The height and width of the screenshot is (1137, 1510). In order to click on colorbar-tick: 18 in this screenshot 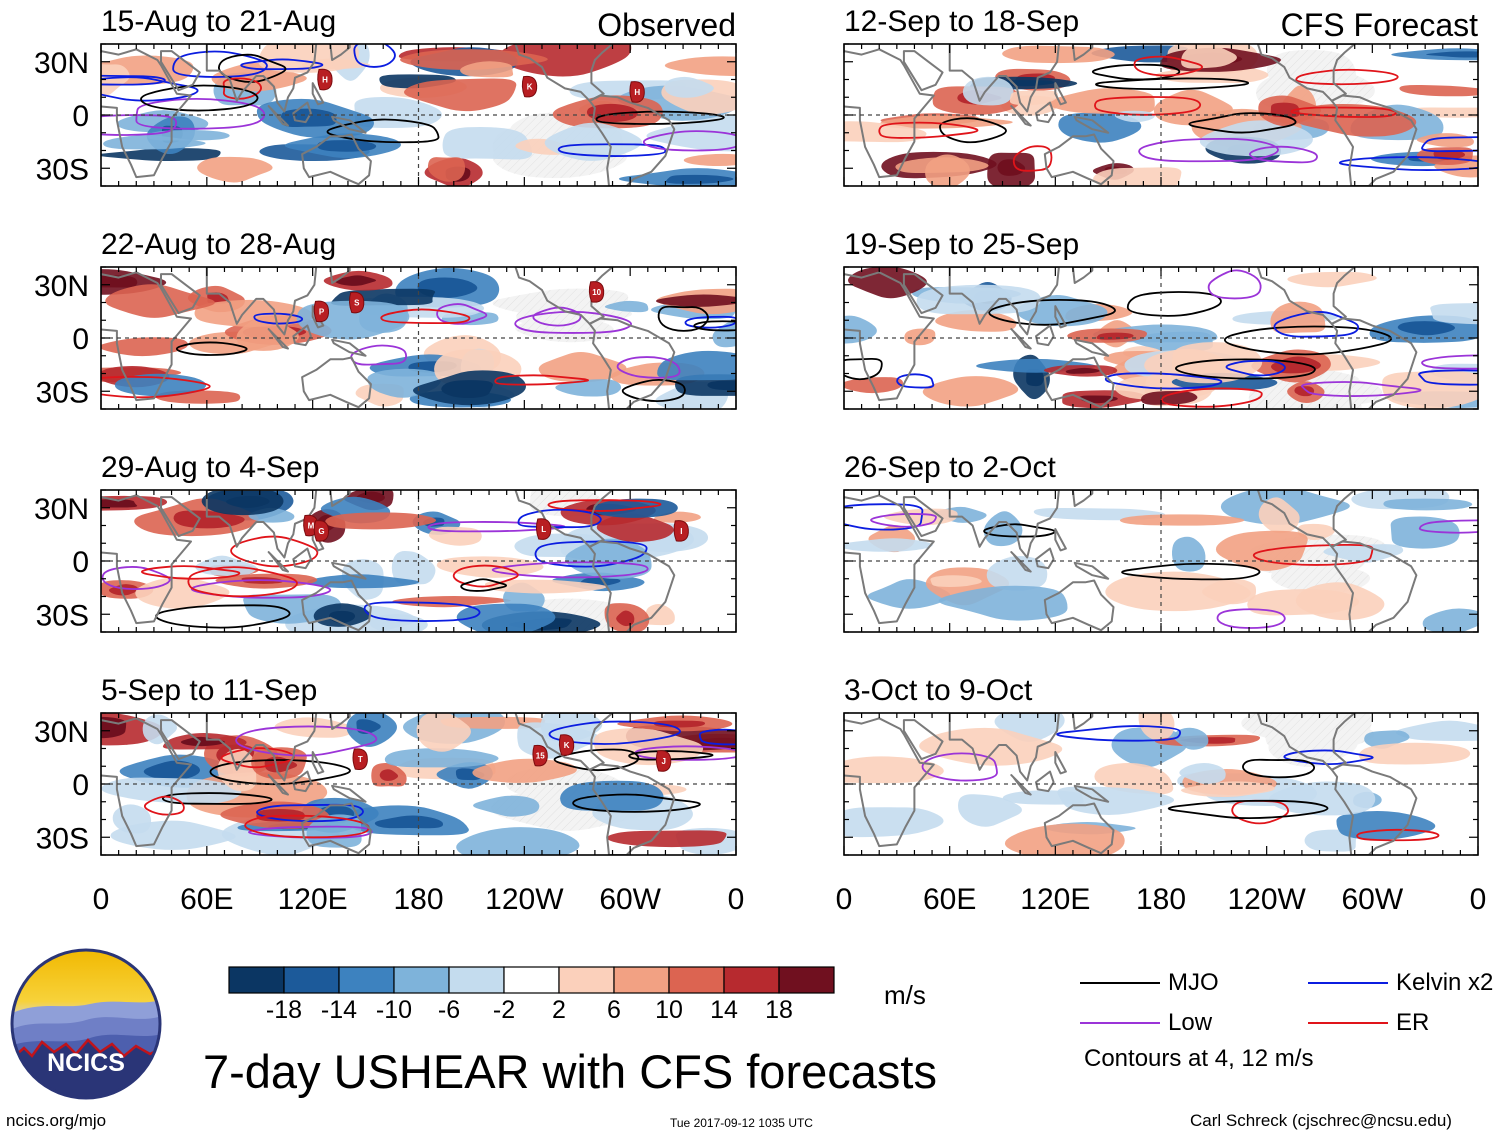, I will do `click(779, 1010)`.